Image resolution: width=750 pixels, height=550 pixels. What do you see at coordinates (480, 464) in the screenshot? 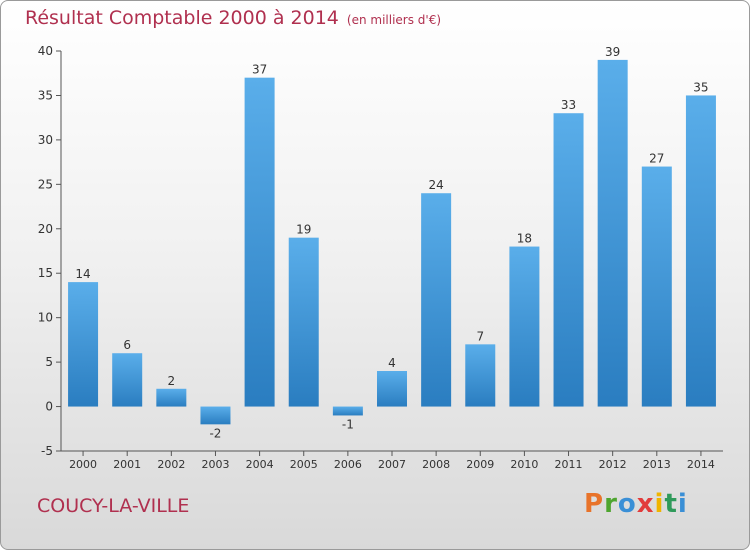
I see `x-tick-label: 2009` at bounding box center [480, 464].